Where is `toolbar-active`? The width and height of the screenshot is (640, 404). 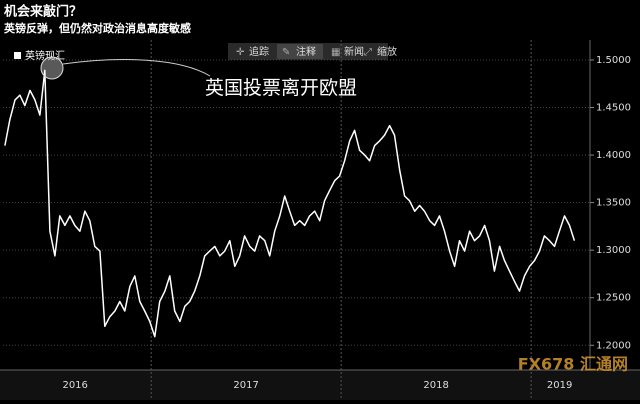
toolbar-active is located at coordinates (300, 51).